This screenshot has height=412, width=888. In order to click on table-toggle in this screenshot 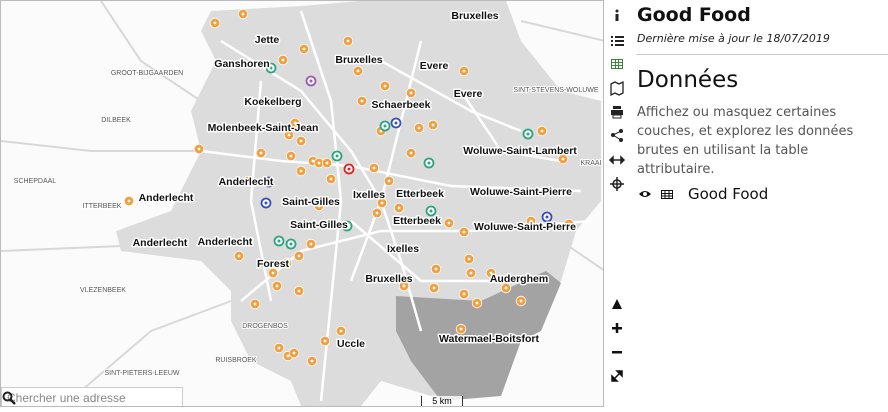, I will do `click(667, 194)`.